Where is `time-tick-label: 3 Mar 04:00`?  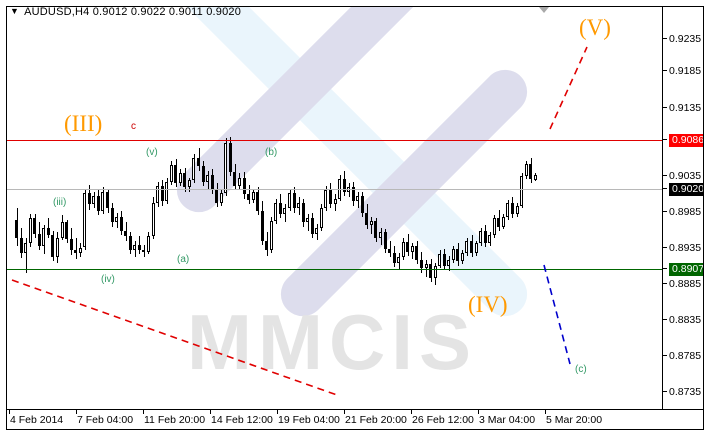 time-tick-label: 3 Mar 04:00 is located at coordinates (507, 420).